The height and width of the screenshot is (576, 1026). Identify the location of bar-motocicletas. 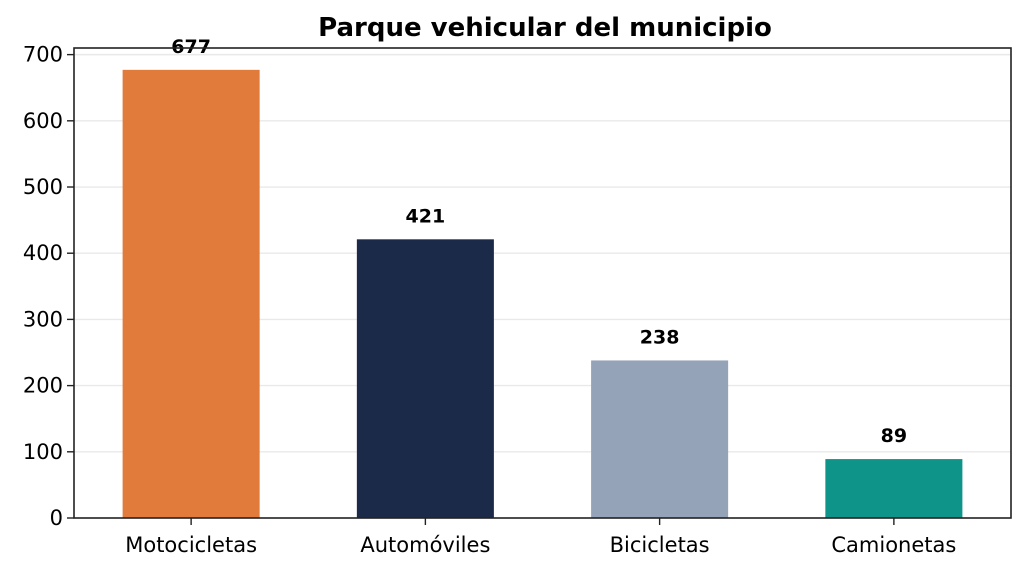
(191, 294).